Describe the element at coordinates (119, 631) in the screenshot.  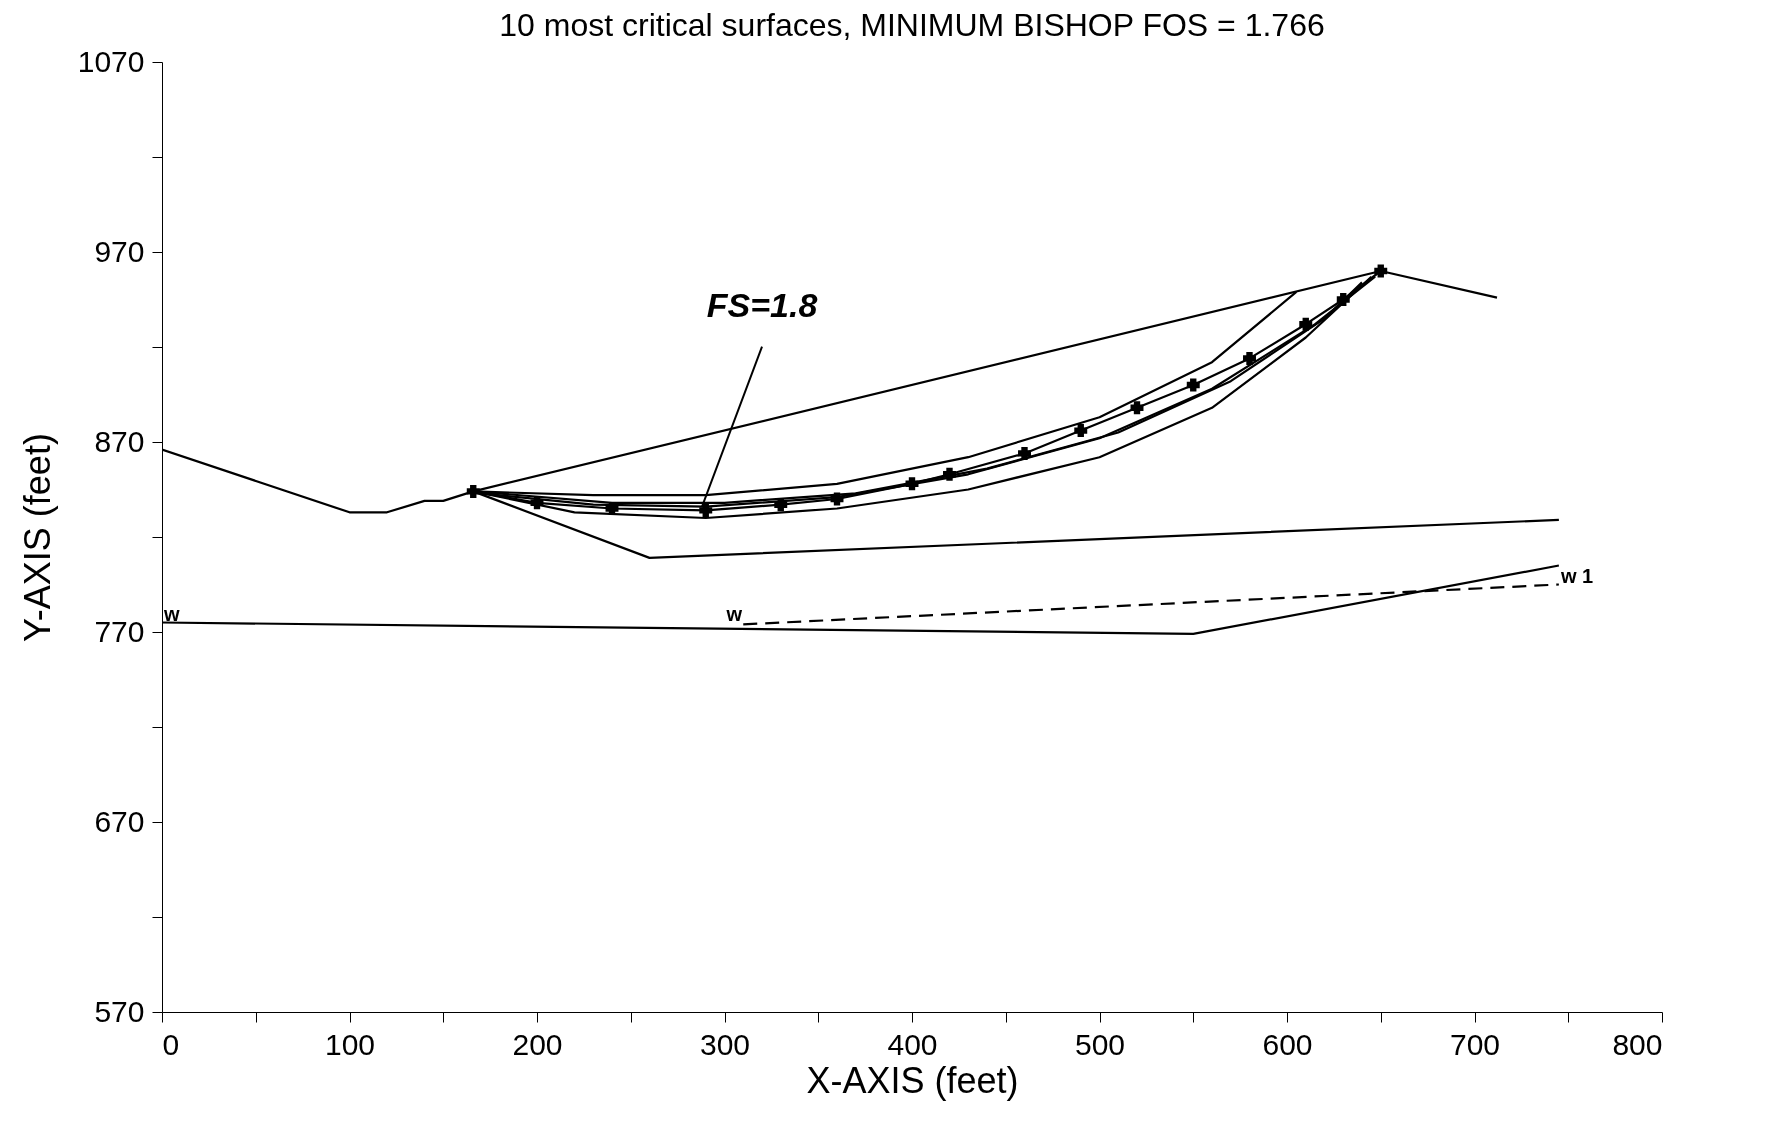
I see `y-tick-label: 770` at that location.